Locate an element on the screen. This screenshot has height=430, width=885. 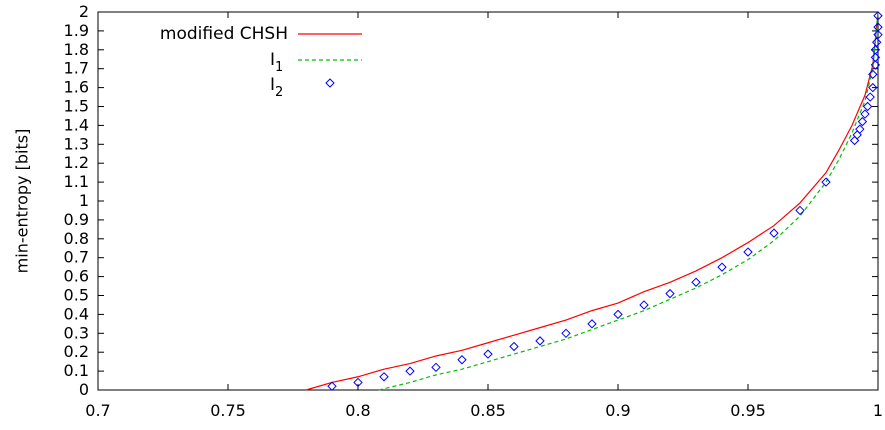
y-tick-label: 0.9 is located at coordinates (76, 219).